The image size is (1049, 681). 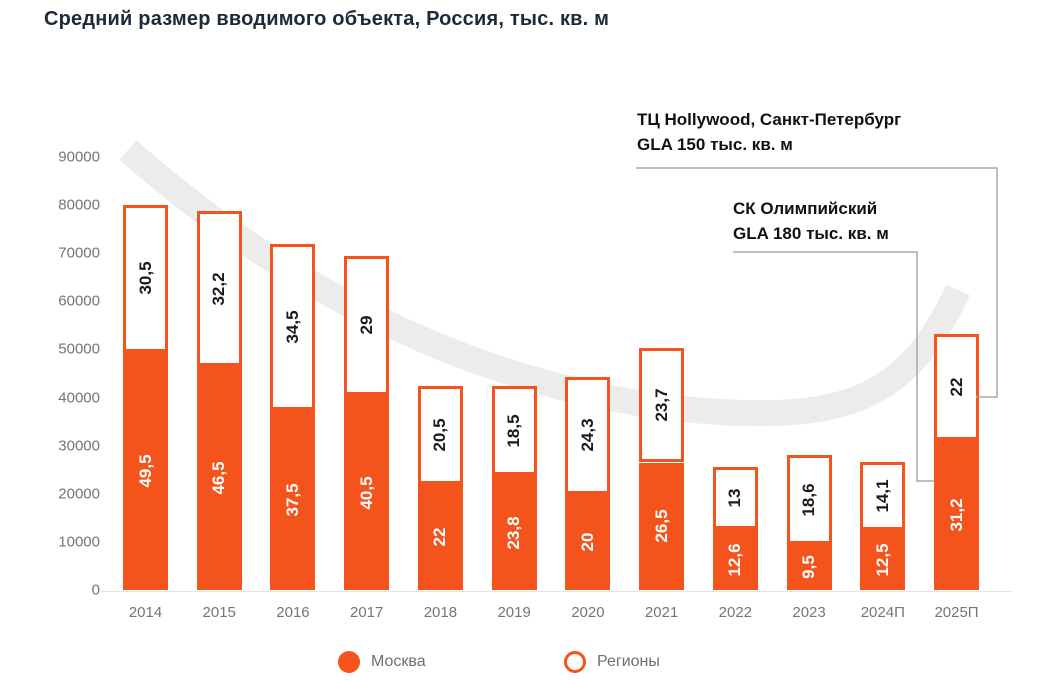 I want to click on bar-moscow-2021: 26,5, so click(x=662, y=526).